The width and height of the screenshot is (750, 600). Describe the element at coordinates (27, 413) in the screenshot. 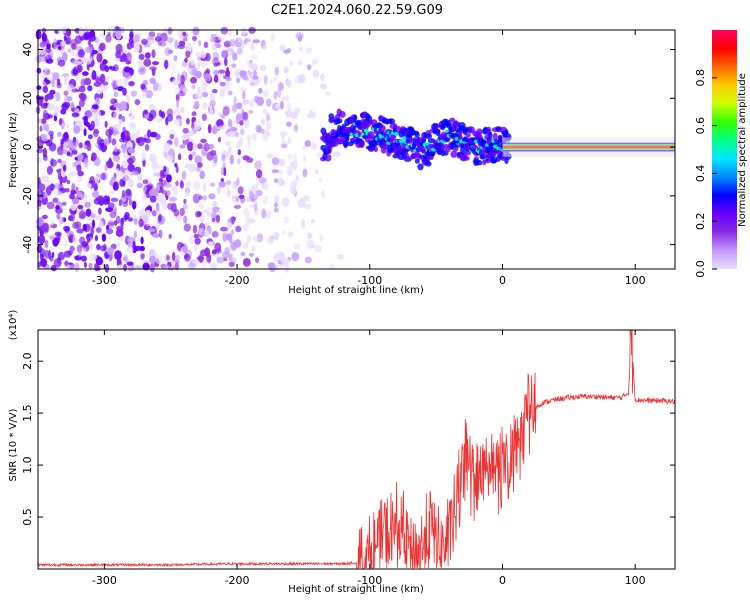

I see `snr-y-tick-label: 1.5` at that location.